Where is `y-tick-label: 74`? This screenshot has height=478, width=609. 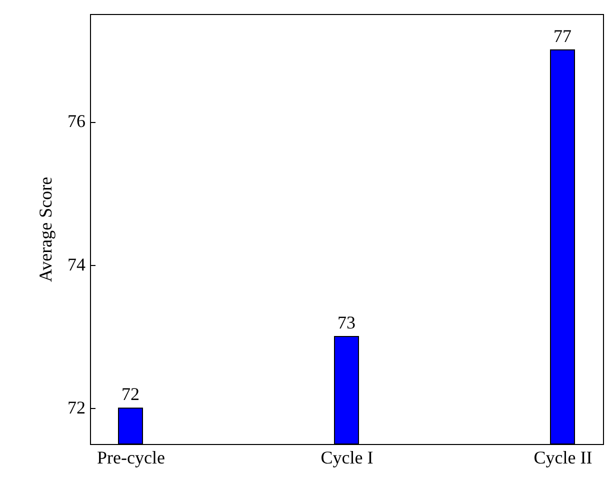 y-tick-label: 74 is located at coordinates (77, 264).